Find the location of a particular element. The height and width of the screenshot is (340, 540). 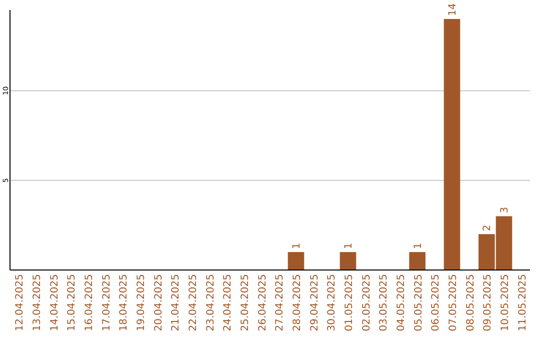

x-tick-label: 10.05.2025 is located at coordinates (505, 303).